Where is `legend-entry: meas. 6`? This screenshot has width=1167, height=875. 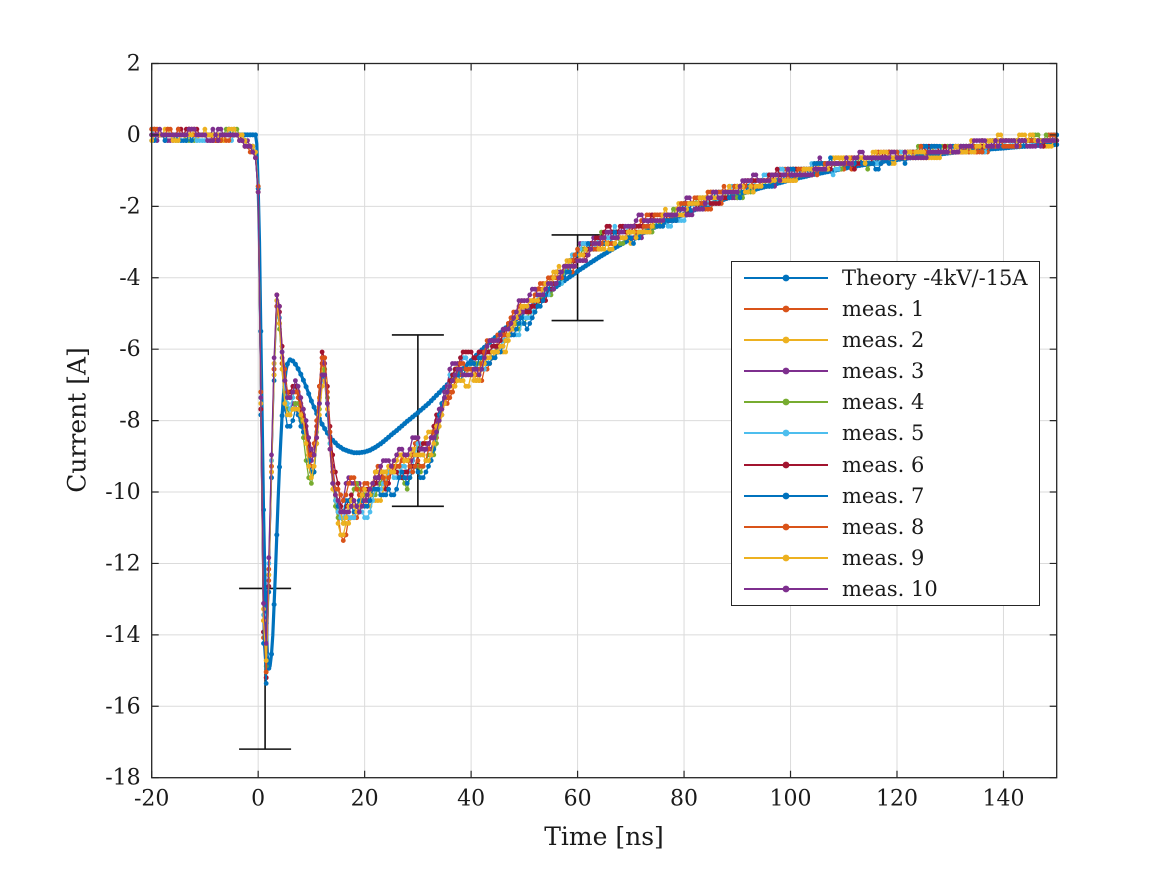
legend-entry: meas. 6 is located at coordinates (885, 465).